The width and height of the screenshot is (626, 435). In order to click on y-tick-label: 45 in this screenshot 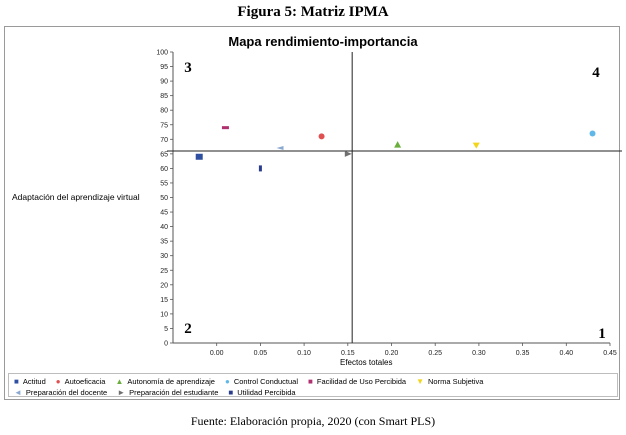, I will do `click(164, 213)`.